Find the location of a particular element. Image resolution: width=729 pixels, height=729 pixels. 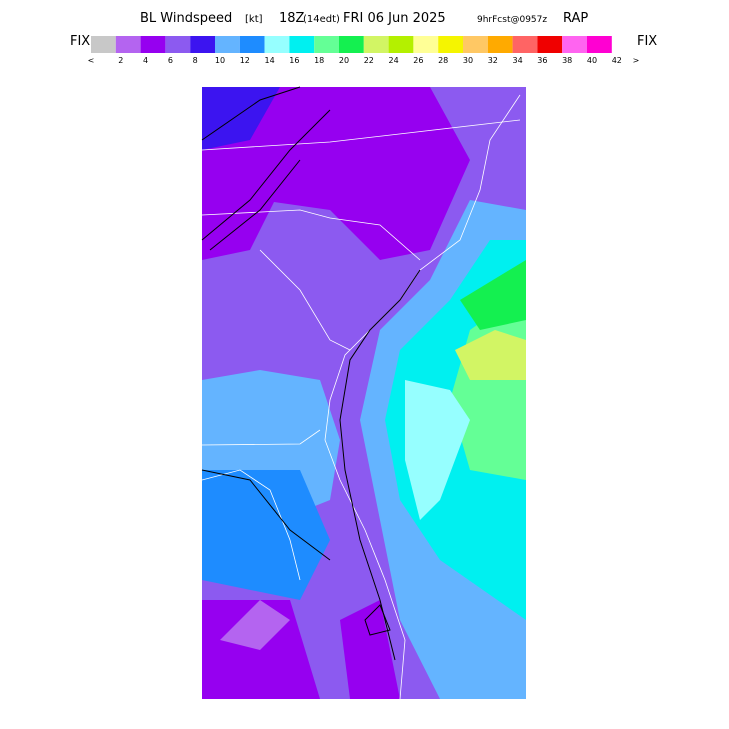

colorbar-label: 38 is located at coordinates (567, 60).